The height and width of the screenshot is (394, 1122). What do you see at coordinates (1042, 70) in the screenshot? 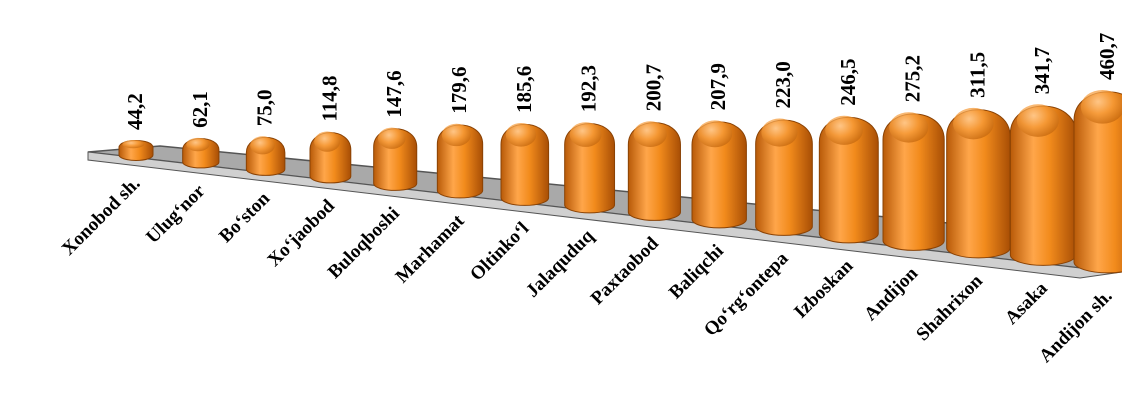
I see `value-label: 341,7` at bounding box center [1042, 70].